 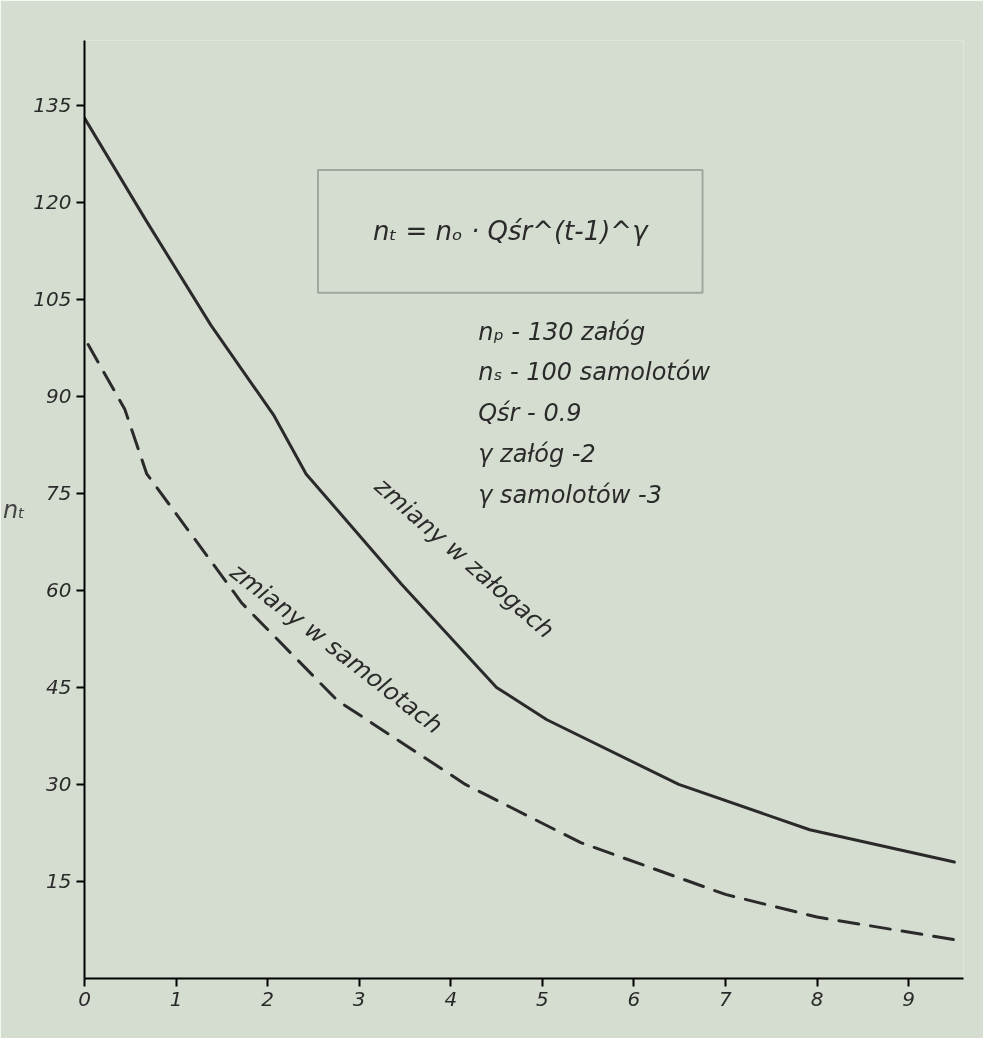 I want to click on annotation: γ samolotów -3, so click(x=570, y=494).